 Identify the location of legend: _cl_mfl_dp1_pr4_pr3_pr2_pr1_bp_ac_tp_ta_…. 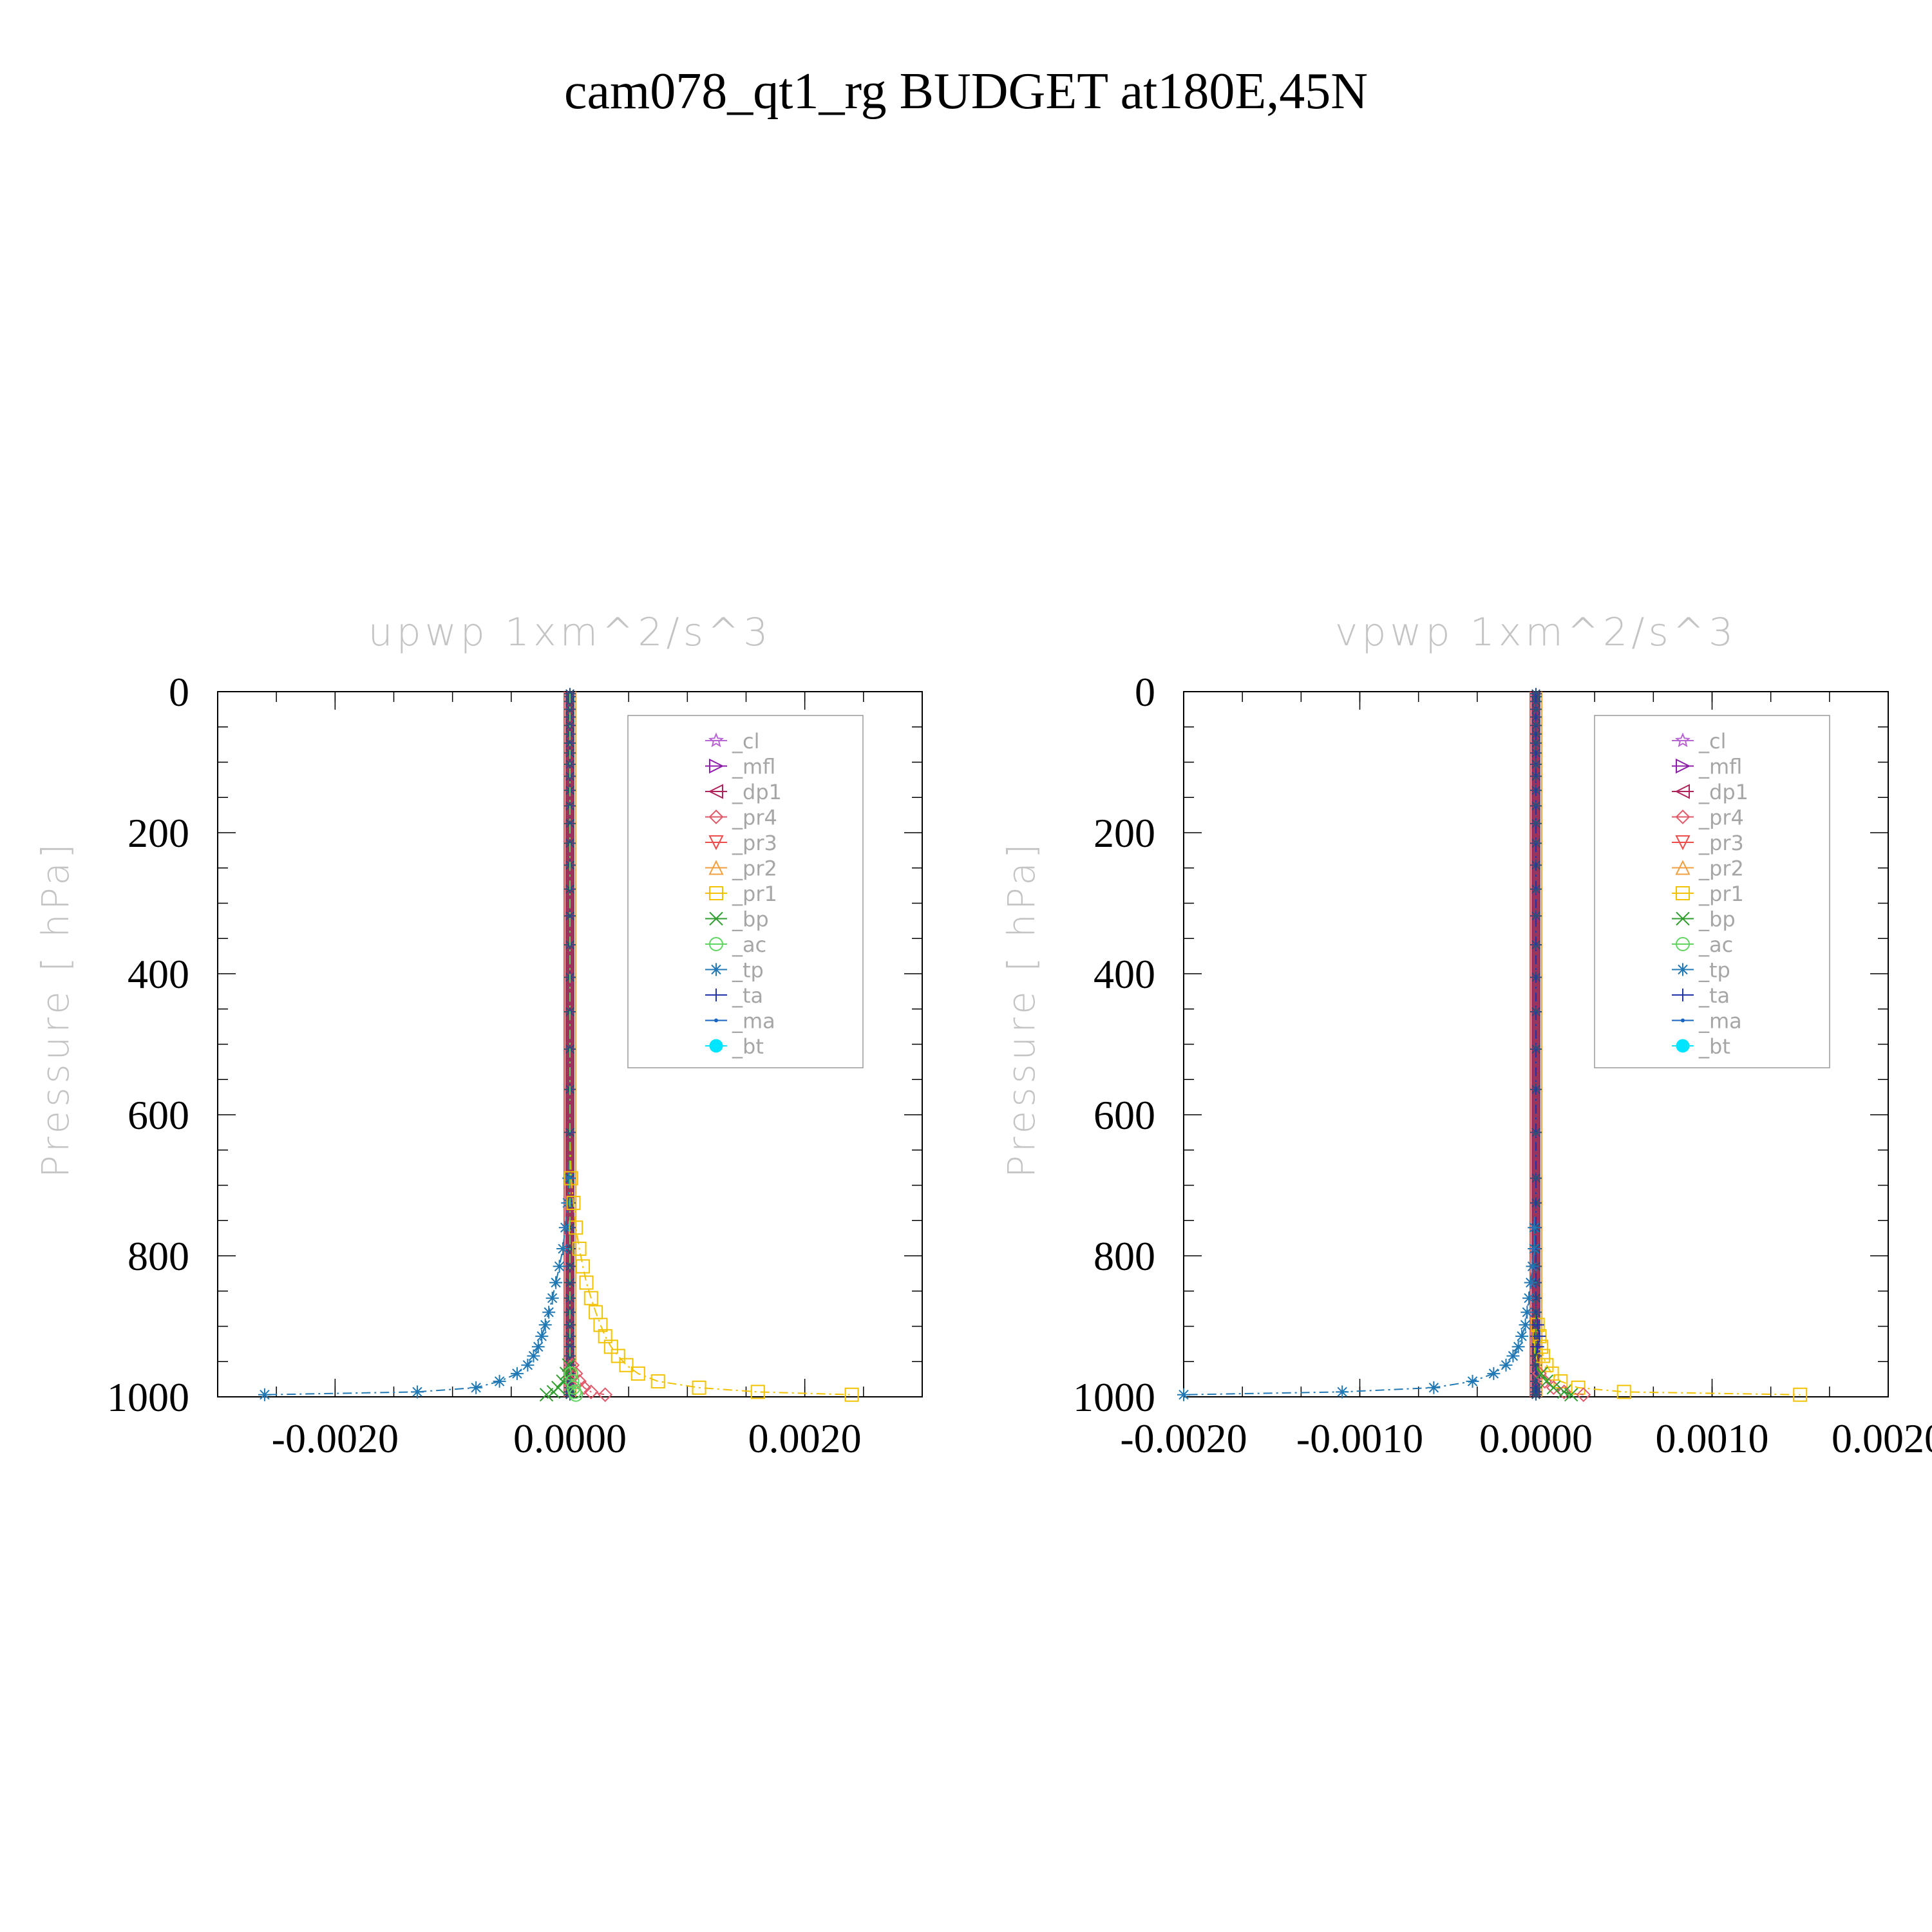
(1712, 891).